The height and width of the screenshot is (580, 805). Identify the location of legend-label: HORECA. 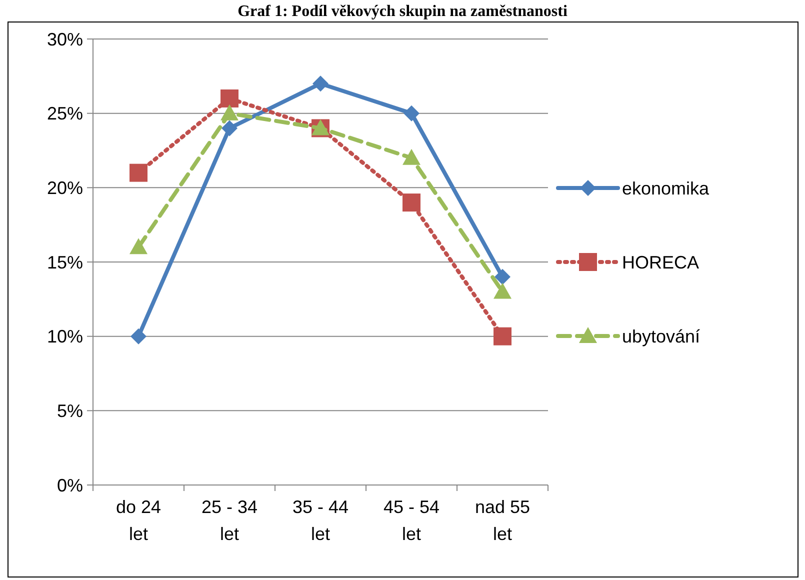
(661, 262).